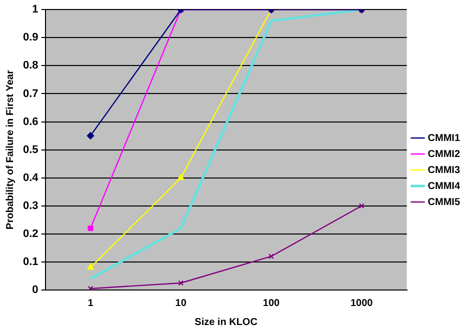  What do you see at coordinates (30, 66) in the screenshot?
I see `y-tick-label: 0.8` at bounding box center [30, 66].